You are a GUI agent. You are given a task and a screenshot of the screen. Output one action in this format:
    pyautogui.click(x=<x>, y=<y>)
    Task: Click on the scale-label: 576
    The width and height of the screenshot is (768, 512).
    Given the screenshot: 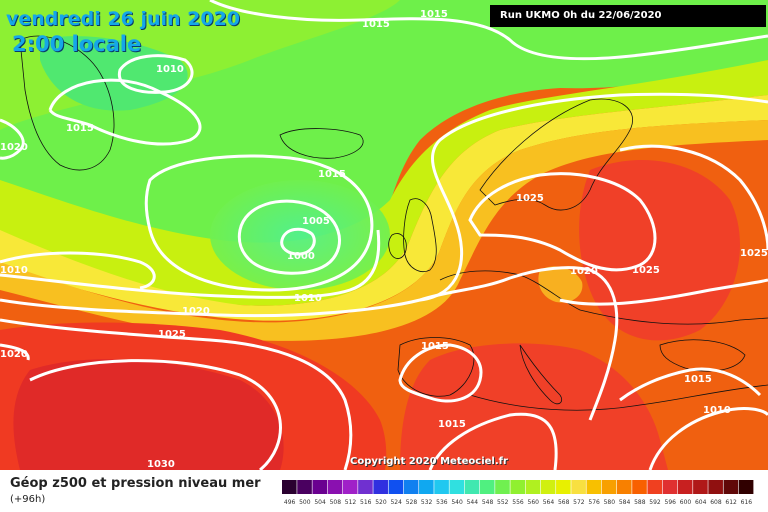 What is the action you would take?
    pyautogui.click(x=594, y=502)
    